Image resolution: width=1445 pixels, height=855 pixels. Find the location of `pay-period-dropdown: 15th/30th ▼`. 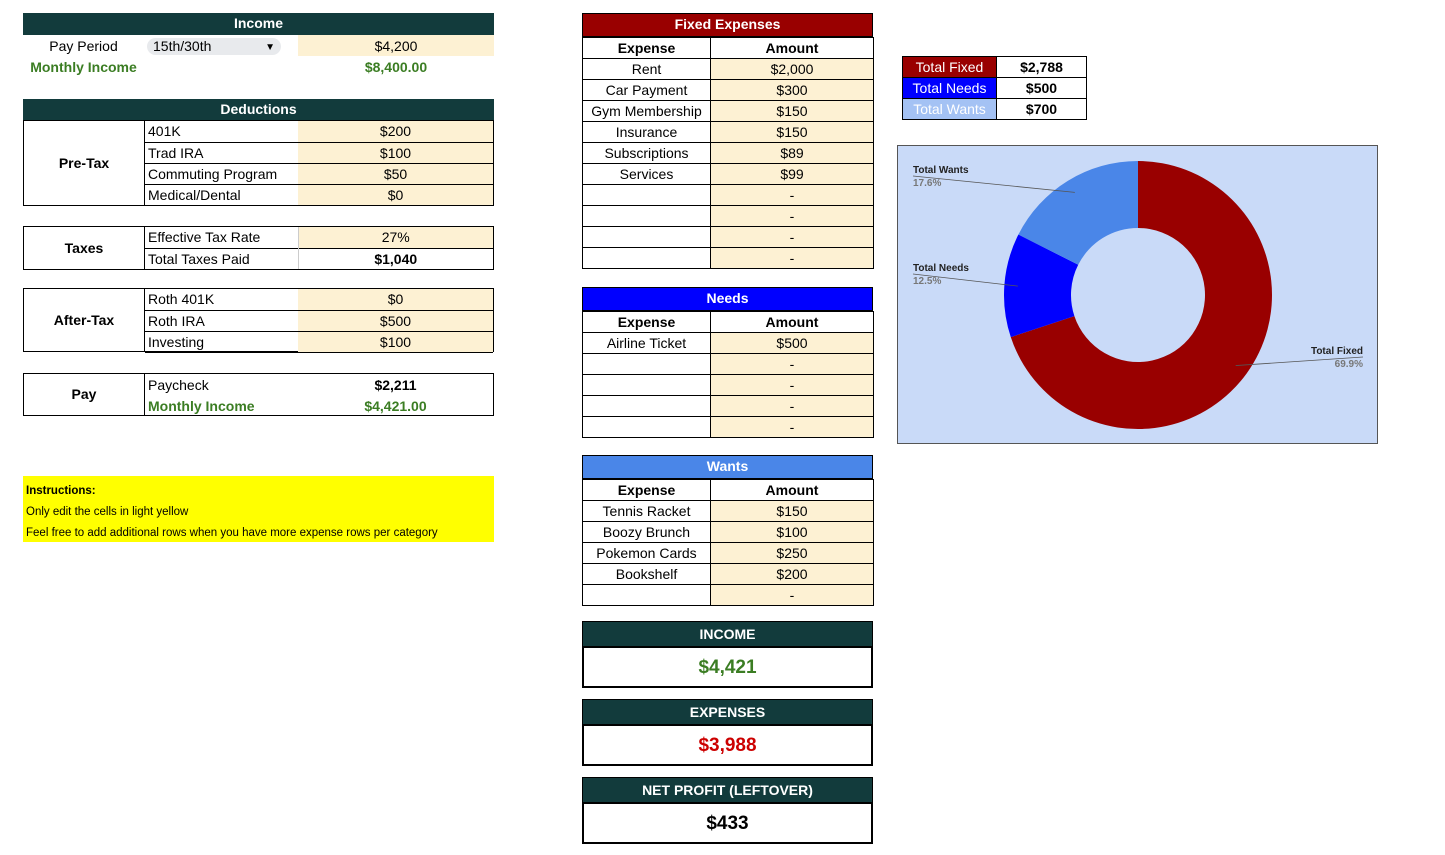

pay-period-dropdown: 15th/30th ▼ is located at coordinates (214, 46).